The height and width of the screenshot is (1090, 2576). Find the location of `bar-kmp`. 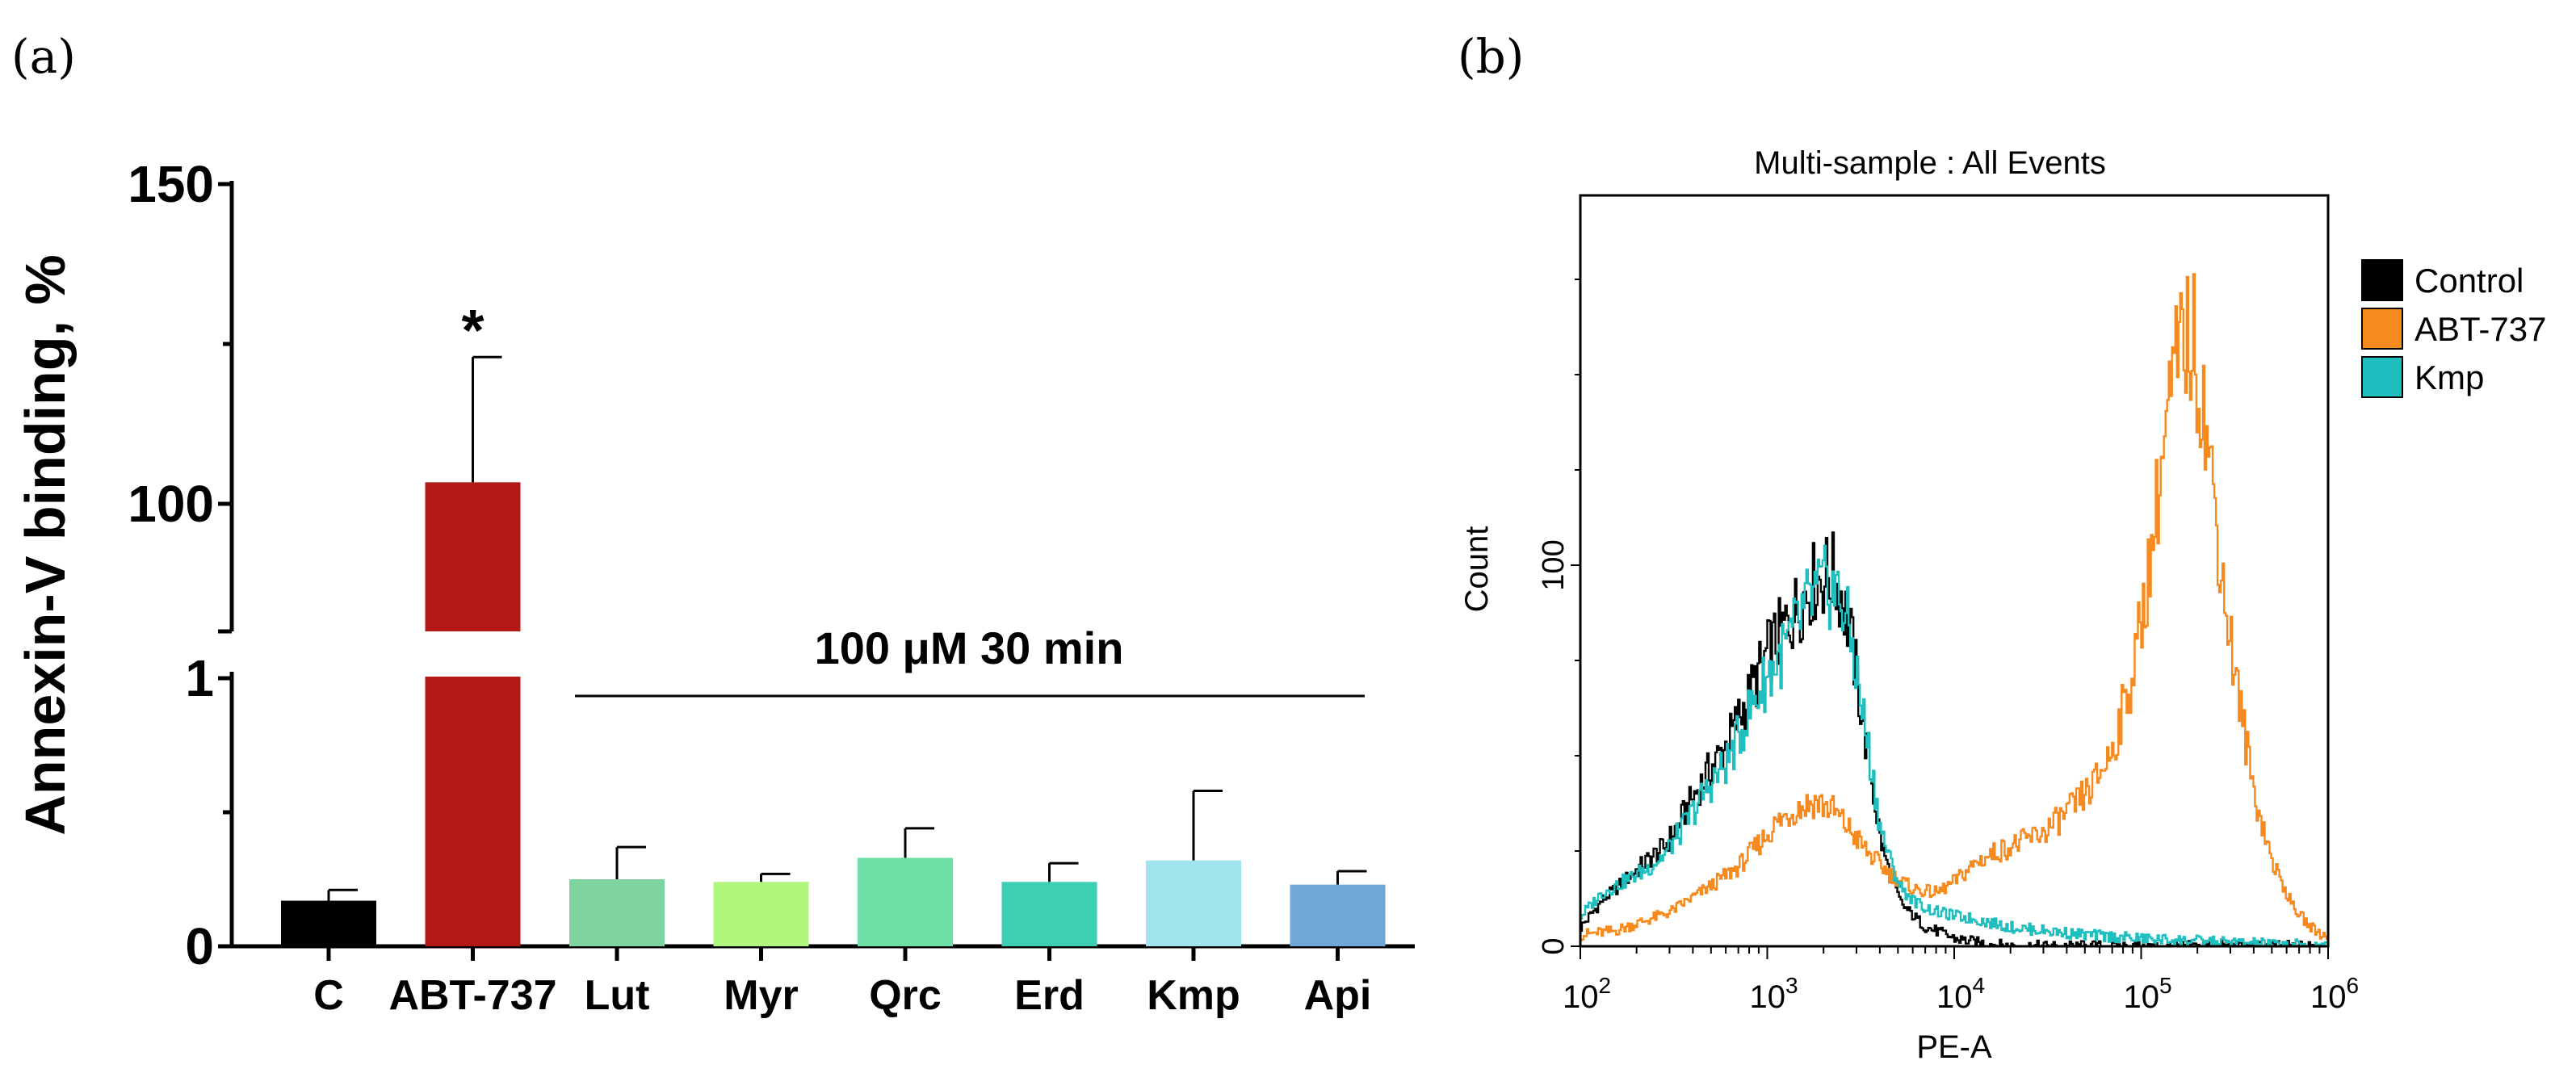

bar-kmp is located at coordinates (1193, 903).